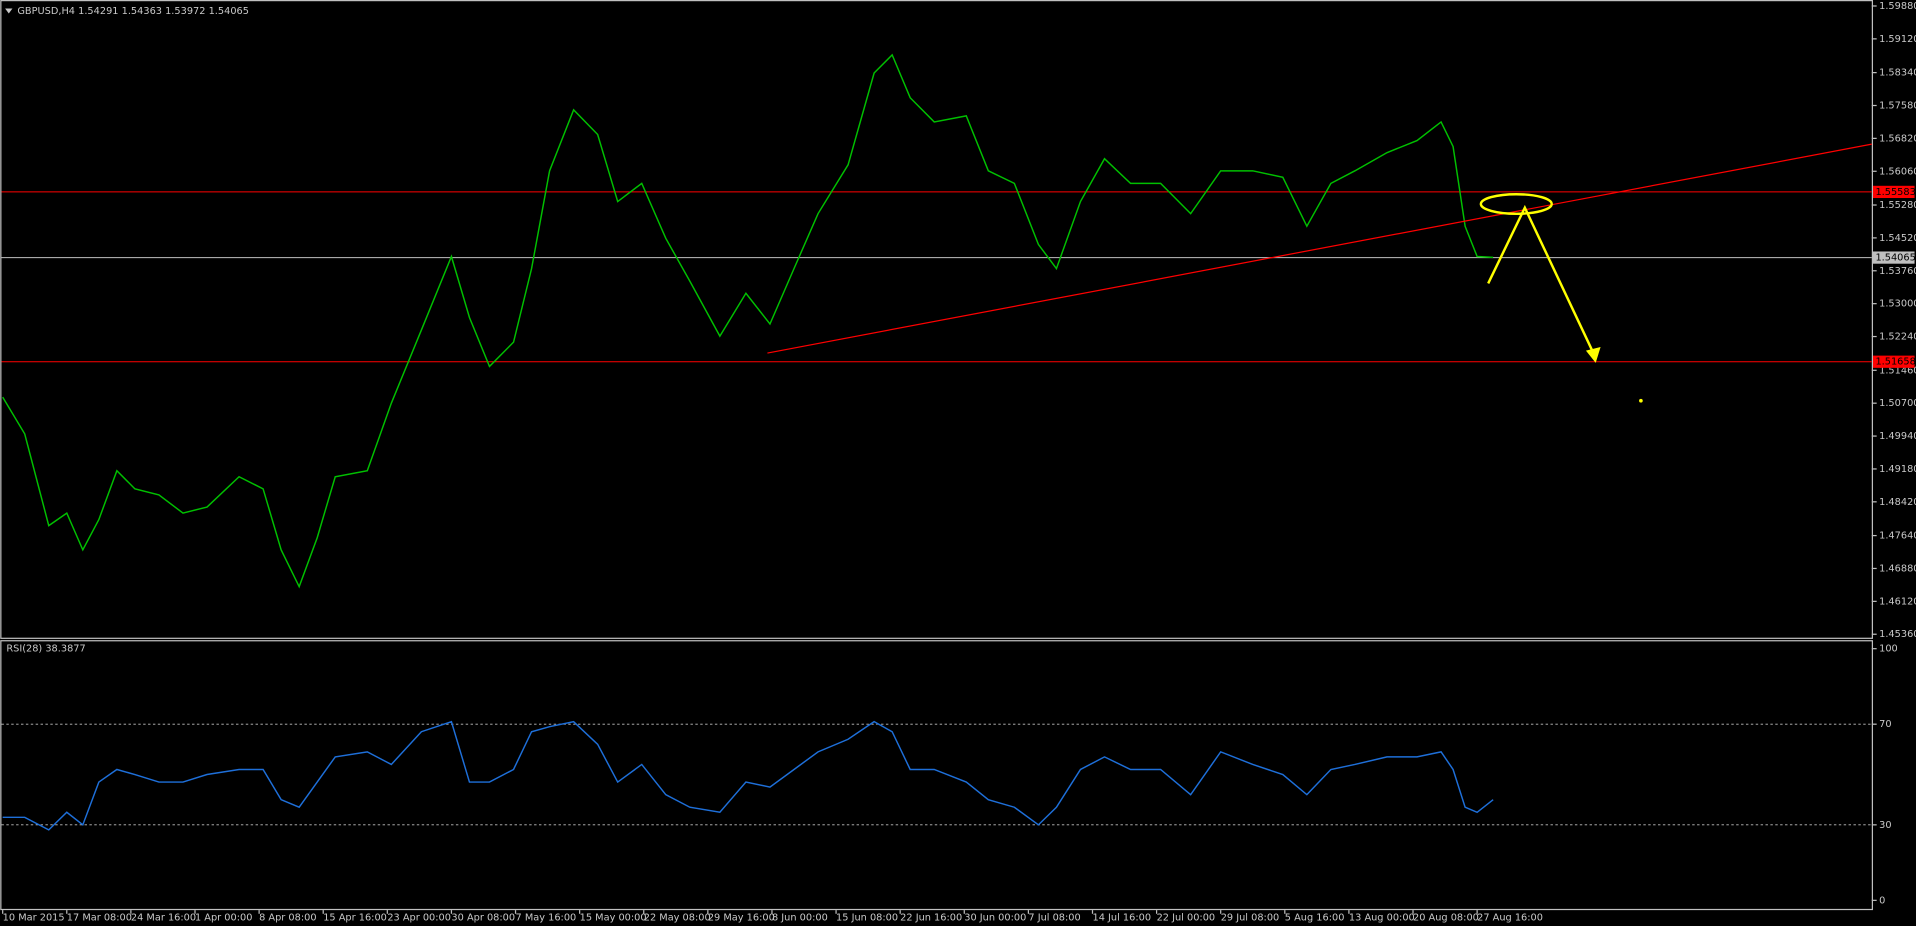  I want to click on series-line, so click(748, 775).